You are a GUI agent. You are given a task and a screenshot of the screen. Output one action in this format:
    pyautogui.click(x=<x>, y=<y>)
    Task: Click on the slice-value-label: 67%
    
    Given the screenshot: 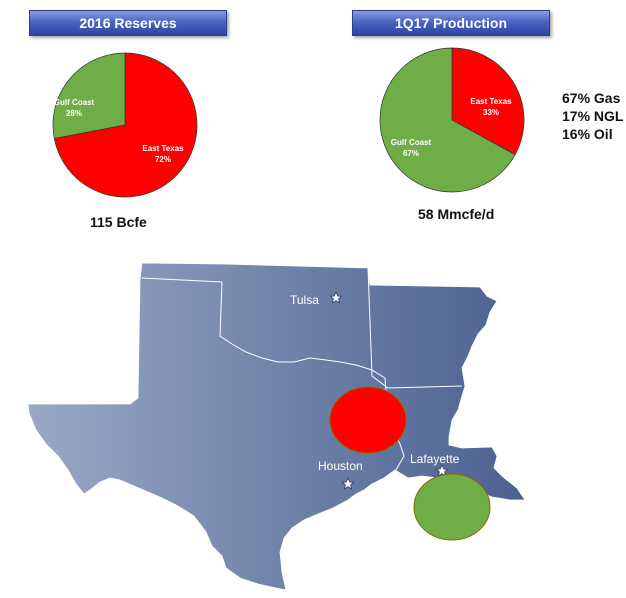 What is the action you would take?
    pyautogui.click(x=411, y=153)
    